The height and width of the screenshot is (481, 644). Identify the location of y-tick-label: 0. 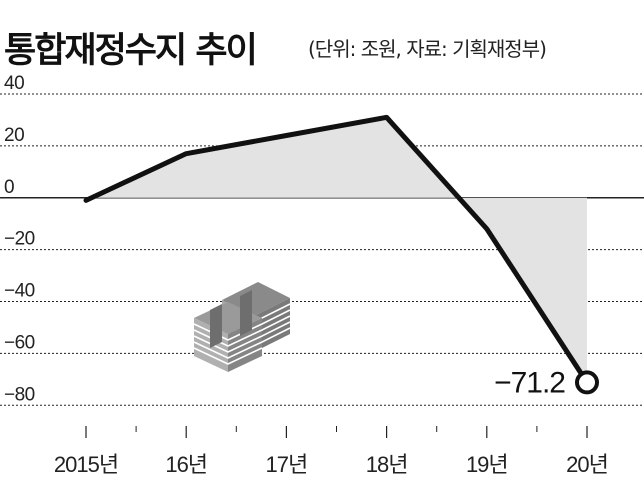
(9, 187).